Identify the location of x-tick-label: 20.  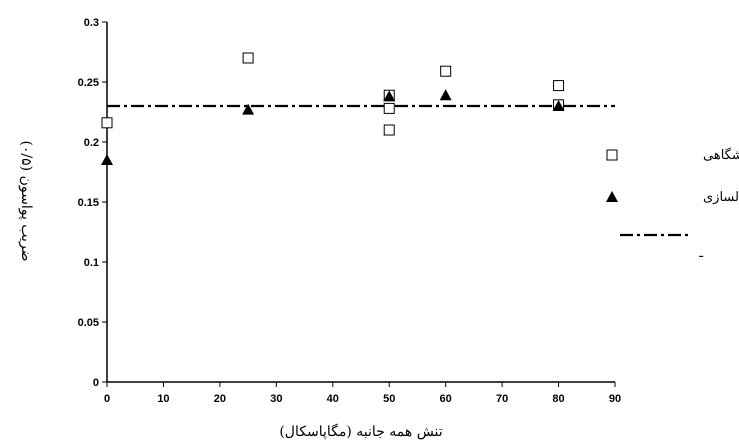
(220, 399).